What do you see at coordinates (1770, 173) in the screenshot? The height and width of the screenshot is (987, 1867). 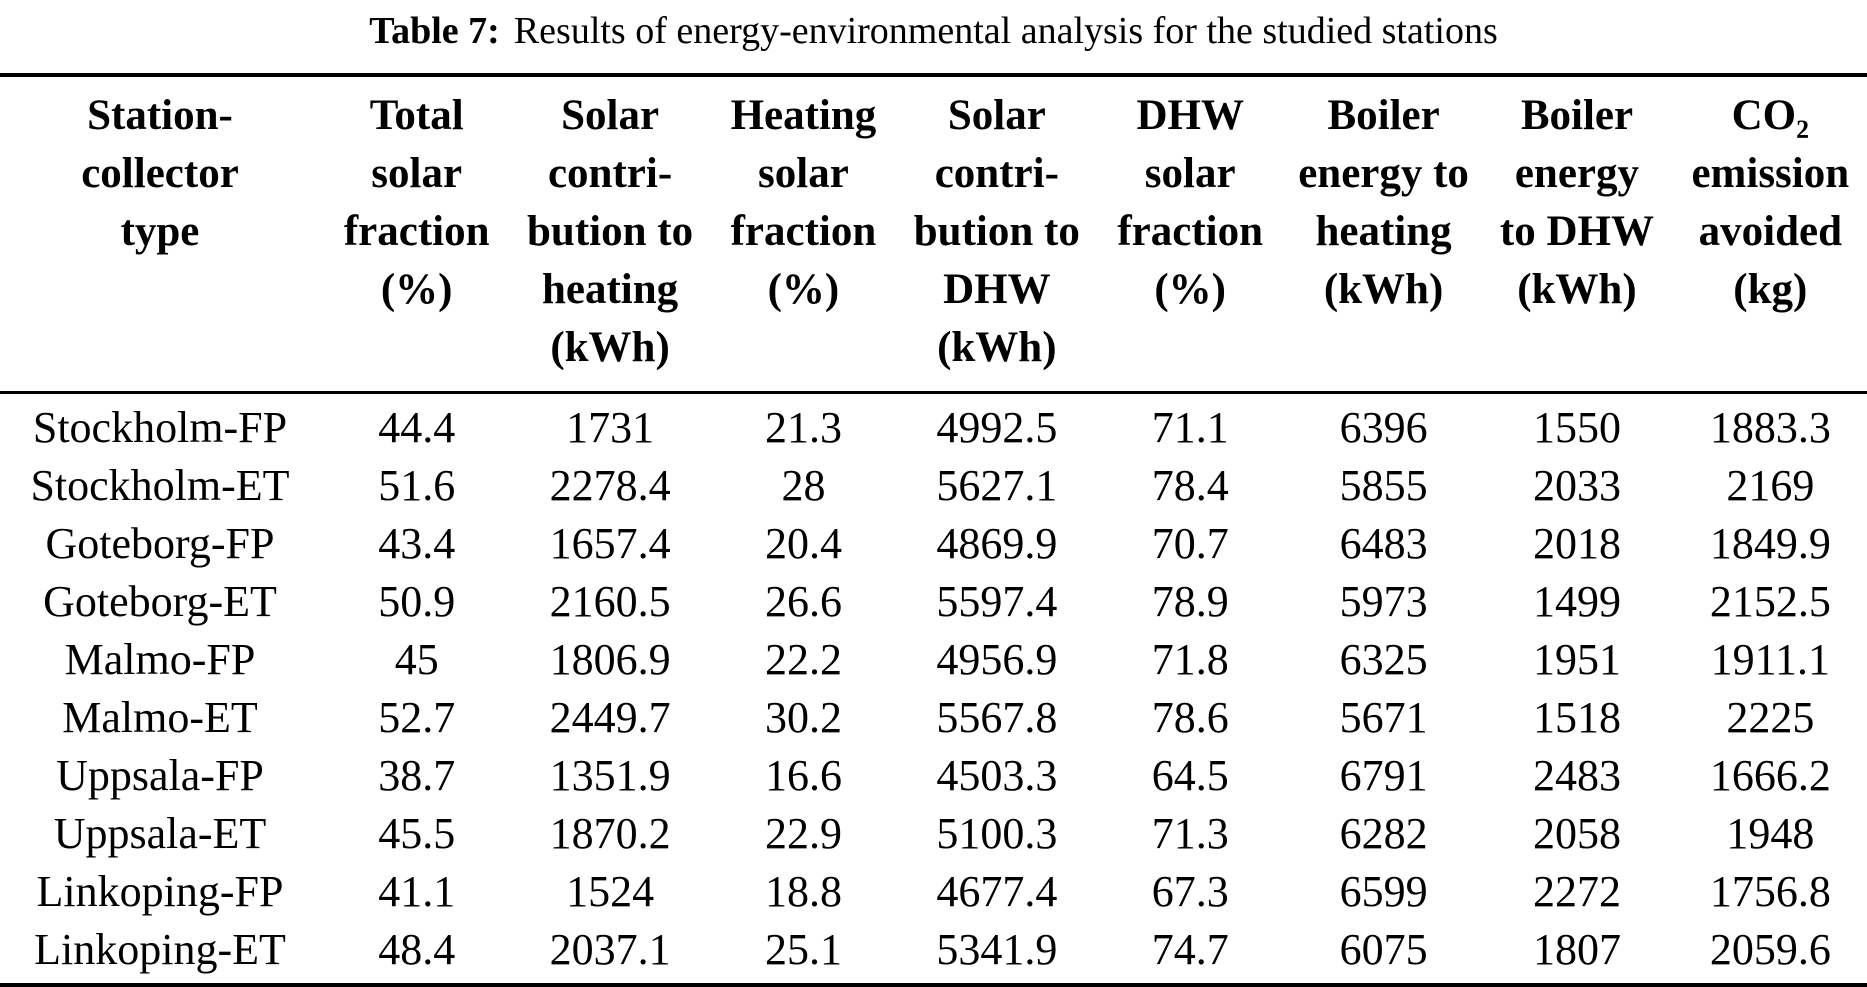 I see `column-header-line: emission` at bounding box center [1770, 173].